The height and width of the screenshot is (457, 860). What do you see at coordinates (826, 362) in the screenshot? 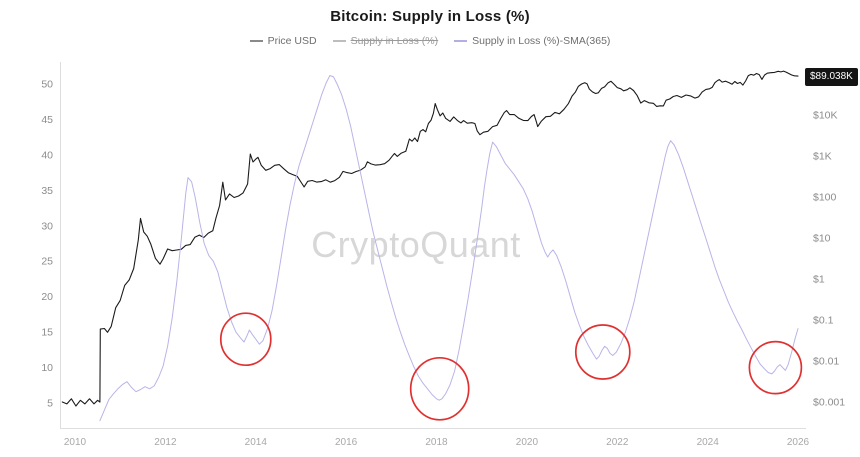
I see `right-tick-label: $0.01` at bounding box center [826, 362].